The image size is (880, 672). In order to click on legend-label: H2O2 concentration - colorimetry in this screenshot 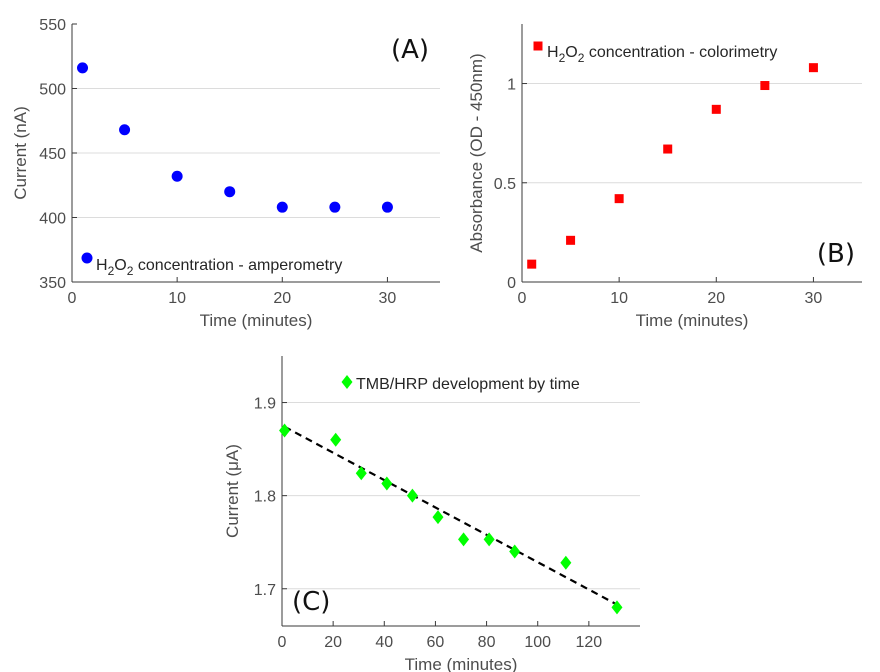, I will do `click(662, 54)`.